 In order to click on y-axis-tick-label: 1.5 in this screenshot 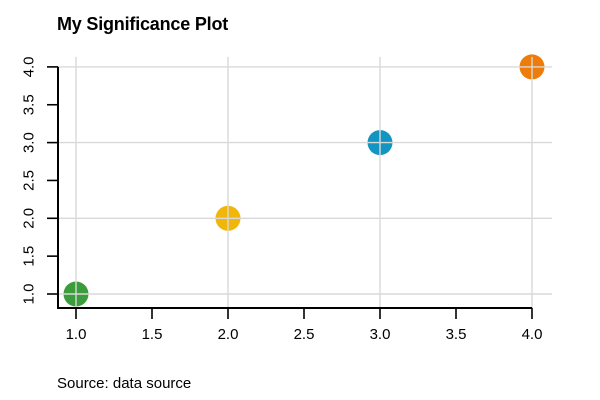, I will do `click(29, 256)`.